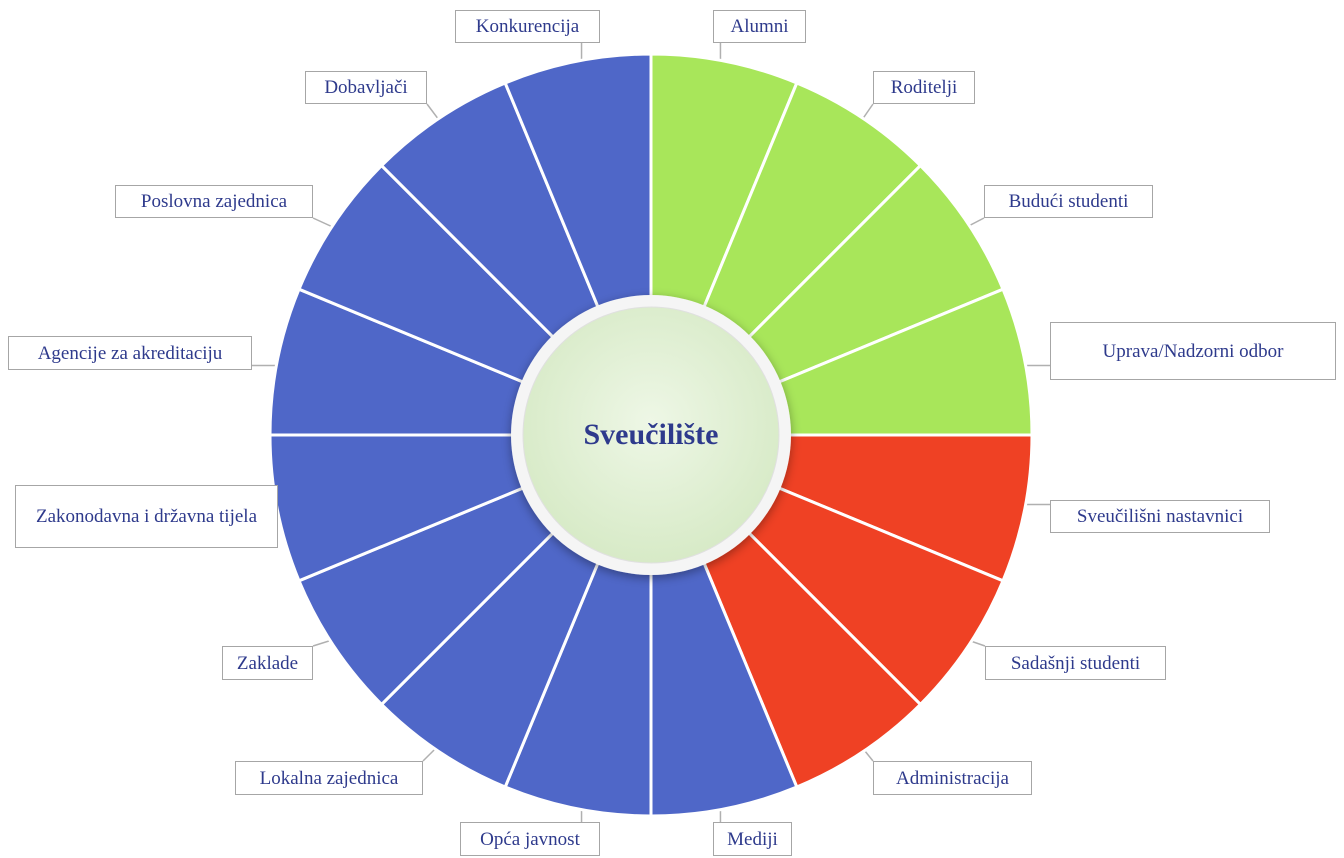  What do you see at coordinates (366, 87) in the screenshot?
I see `segment-label: Dobavljači` at bounding box center [366, 87].